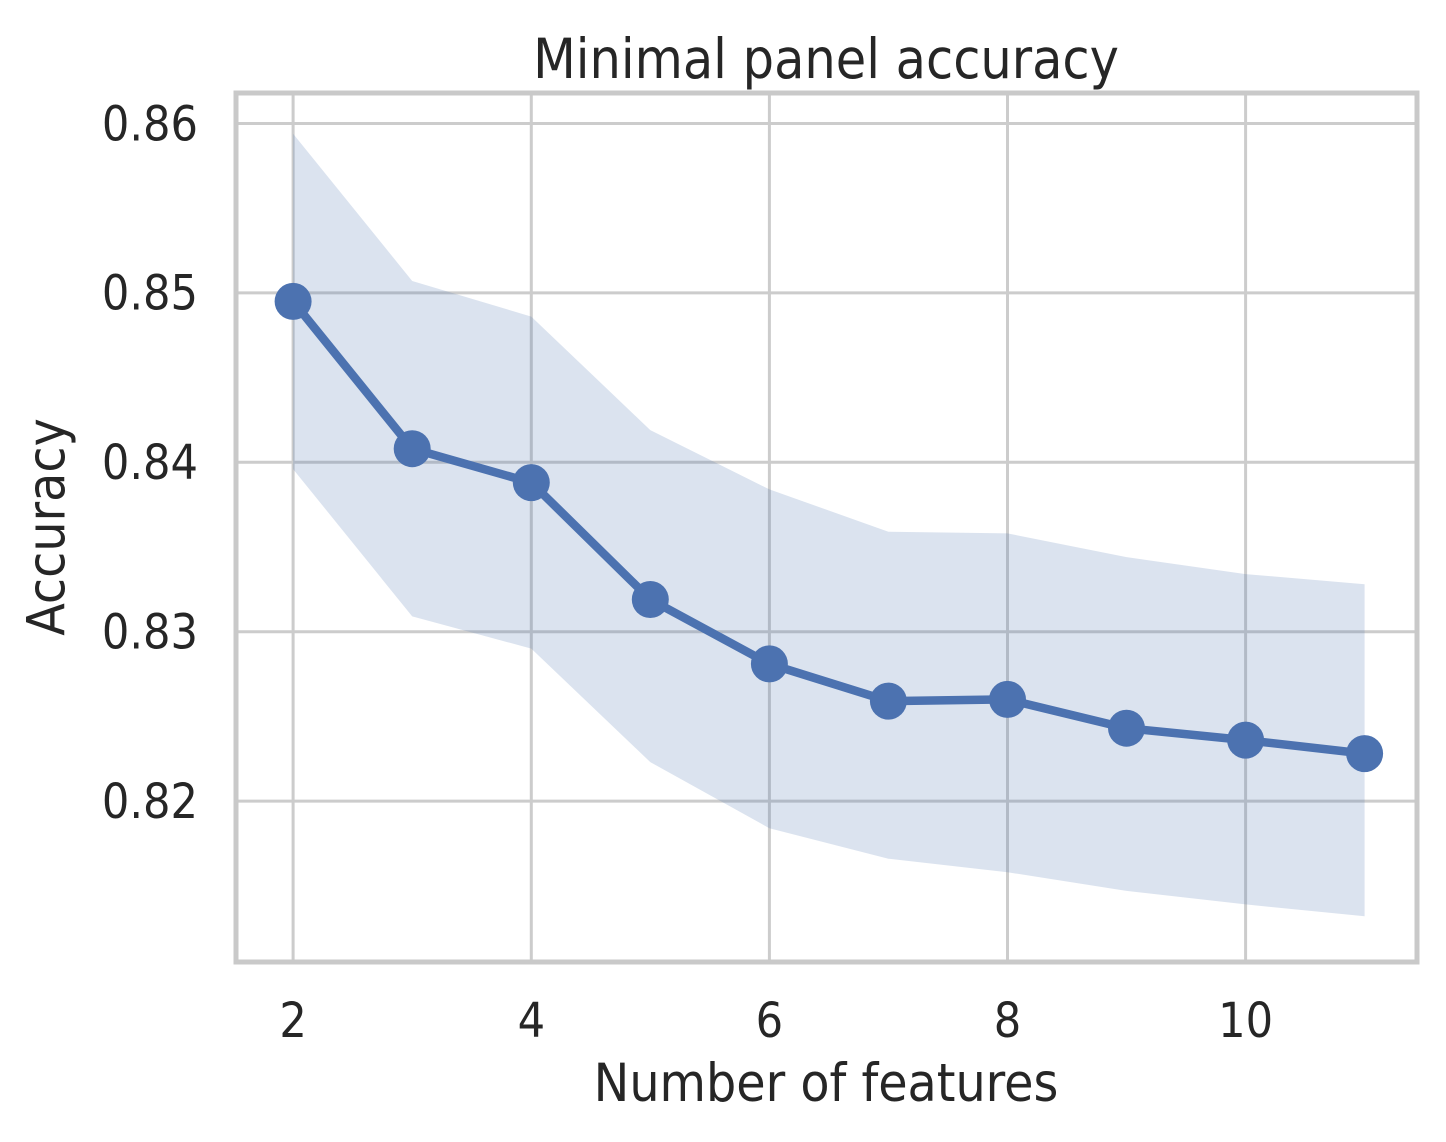  Describe the element at coordinates (150, 802) in the screenshot. I see `y-tick-label: 0.82` at that location.